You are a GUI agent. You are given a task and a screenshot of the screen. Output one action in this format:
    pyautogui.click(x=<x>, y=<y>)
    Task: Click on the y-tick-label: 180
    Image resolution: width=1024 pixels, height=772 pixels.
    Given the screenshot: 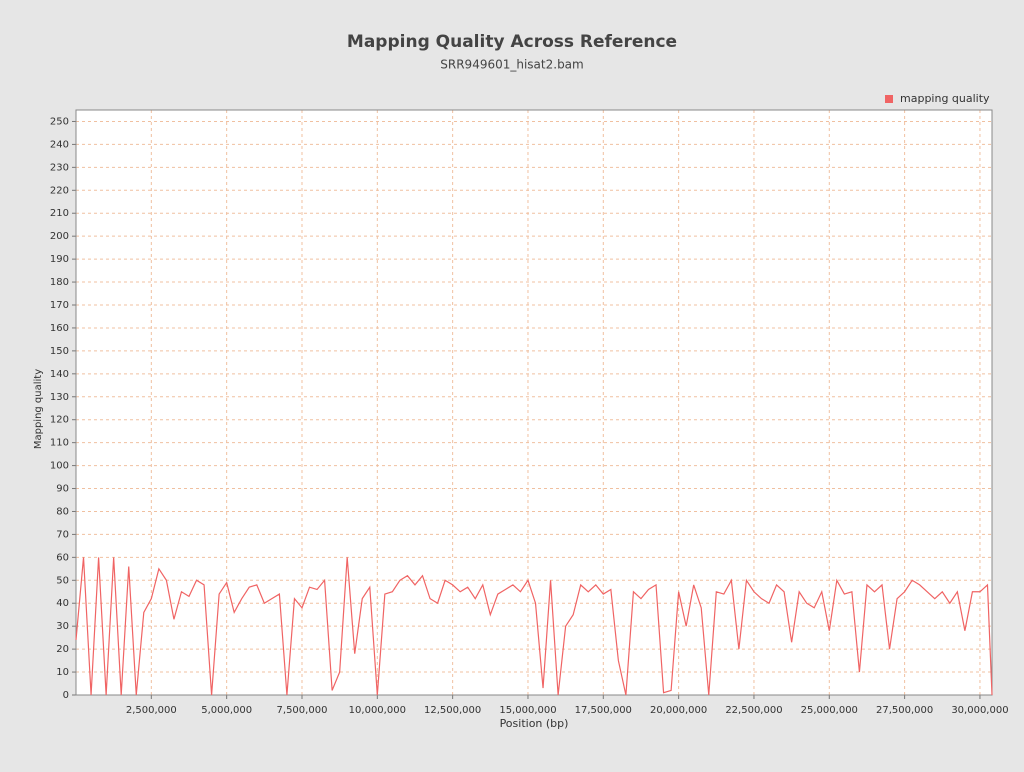 What is the action you would take?
    pyautogui.click(x=59, y=282)
    